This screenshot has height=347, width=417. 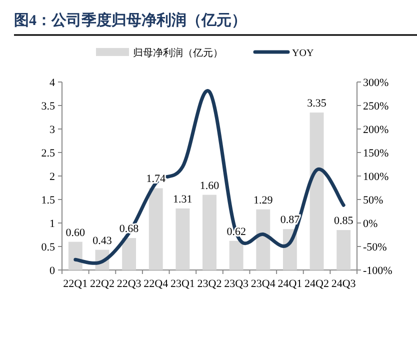 What do you see at coordinates (376, 106) in the screenshot?
I see `y2-tick-label: 250%` at bounding box center [376, 106].